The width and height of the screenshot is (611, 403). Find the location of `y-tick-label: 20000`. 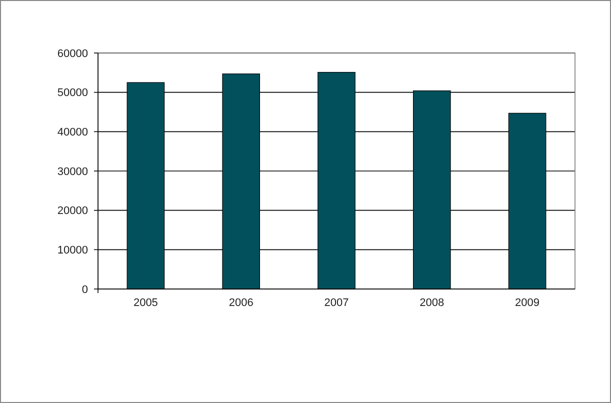

y-tick-label: 20000 is located at coordinates (72, 211).